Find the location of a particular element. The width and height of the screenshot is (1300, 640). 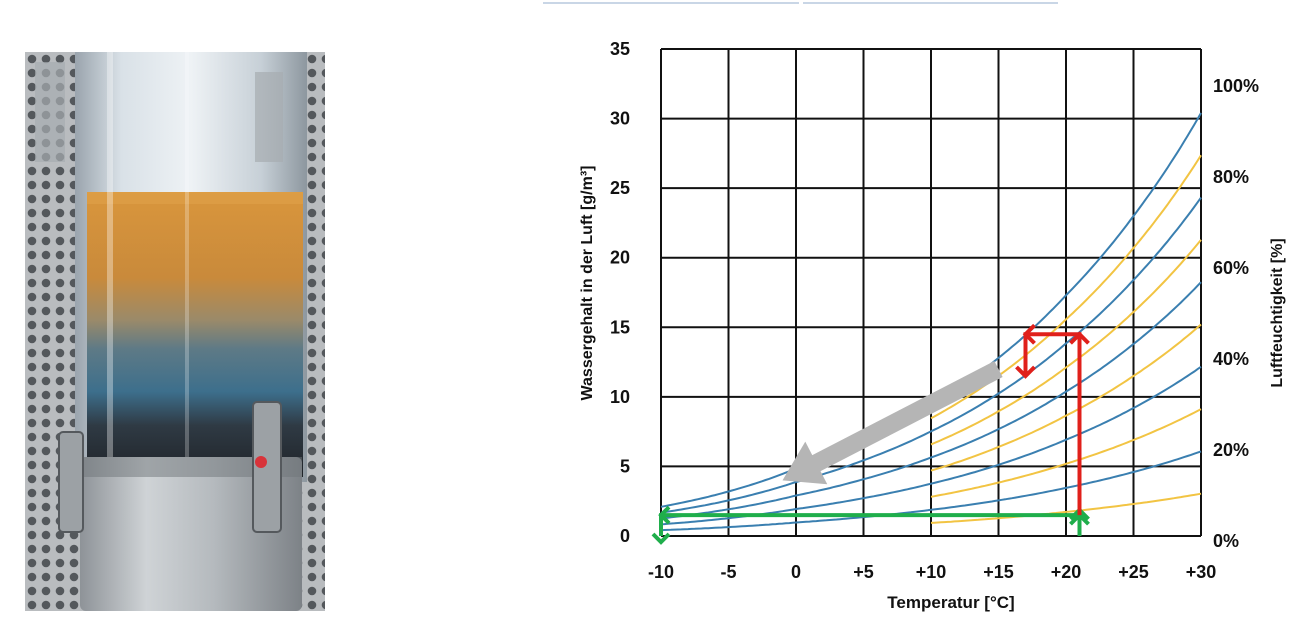

top-rule-left is located at coordinates (671, 3).